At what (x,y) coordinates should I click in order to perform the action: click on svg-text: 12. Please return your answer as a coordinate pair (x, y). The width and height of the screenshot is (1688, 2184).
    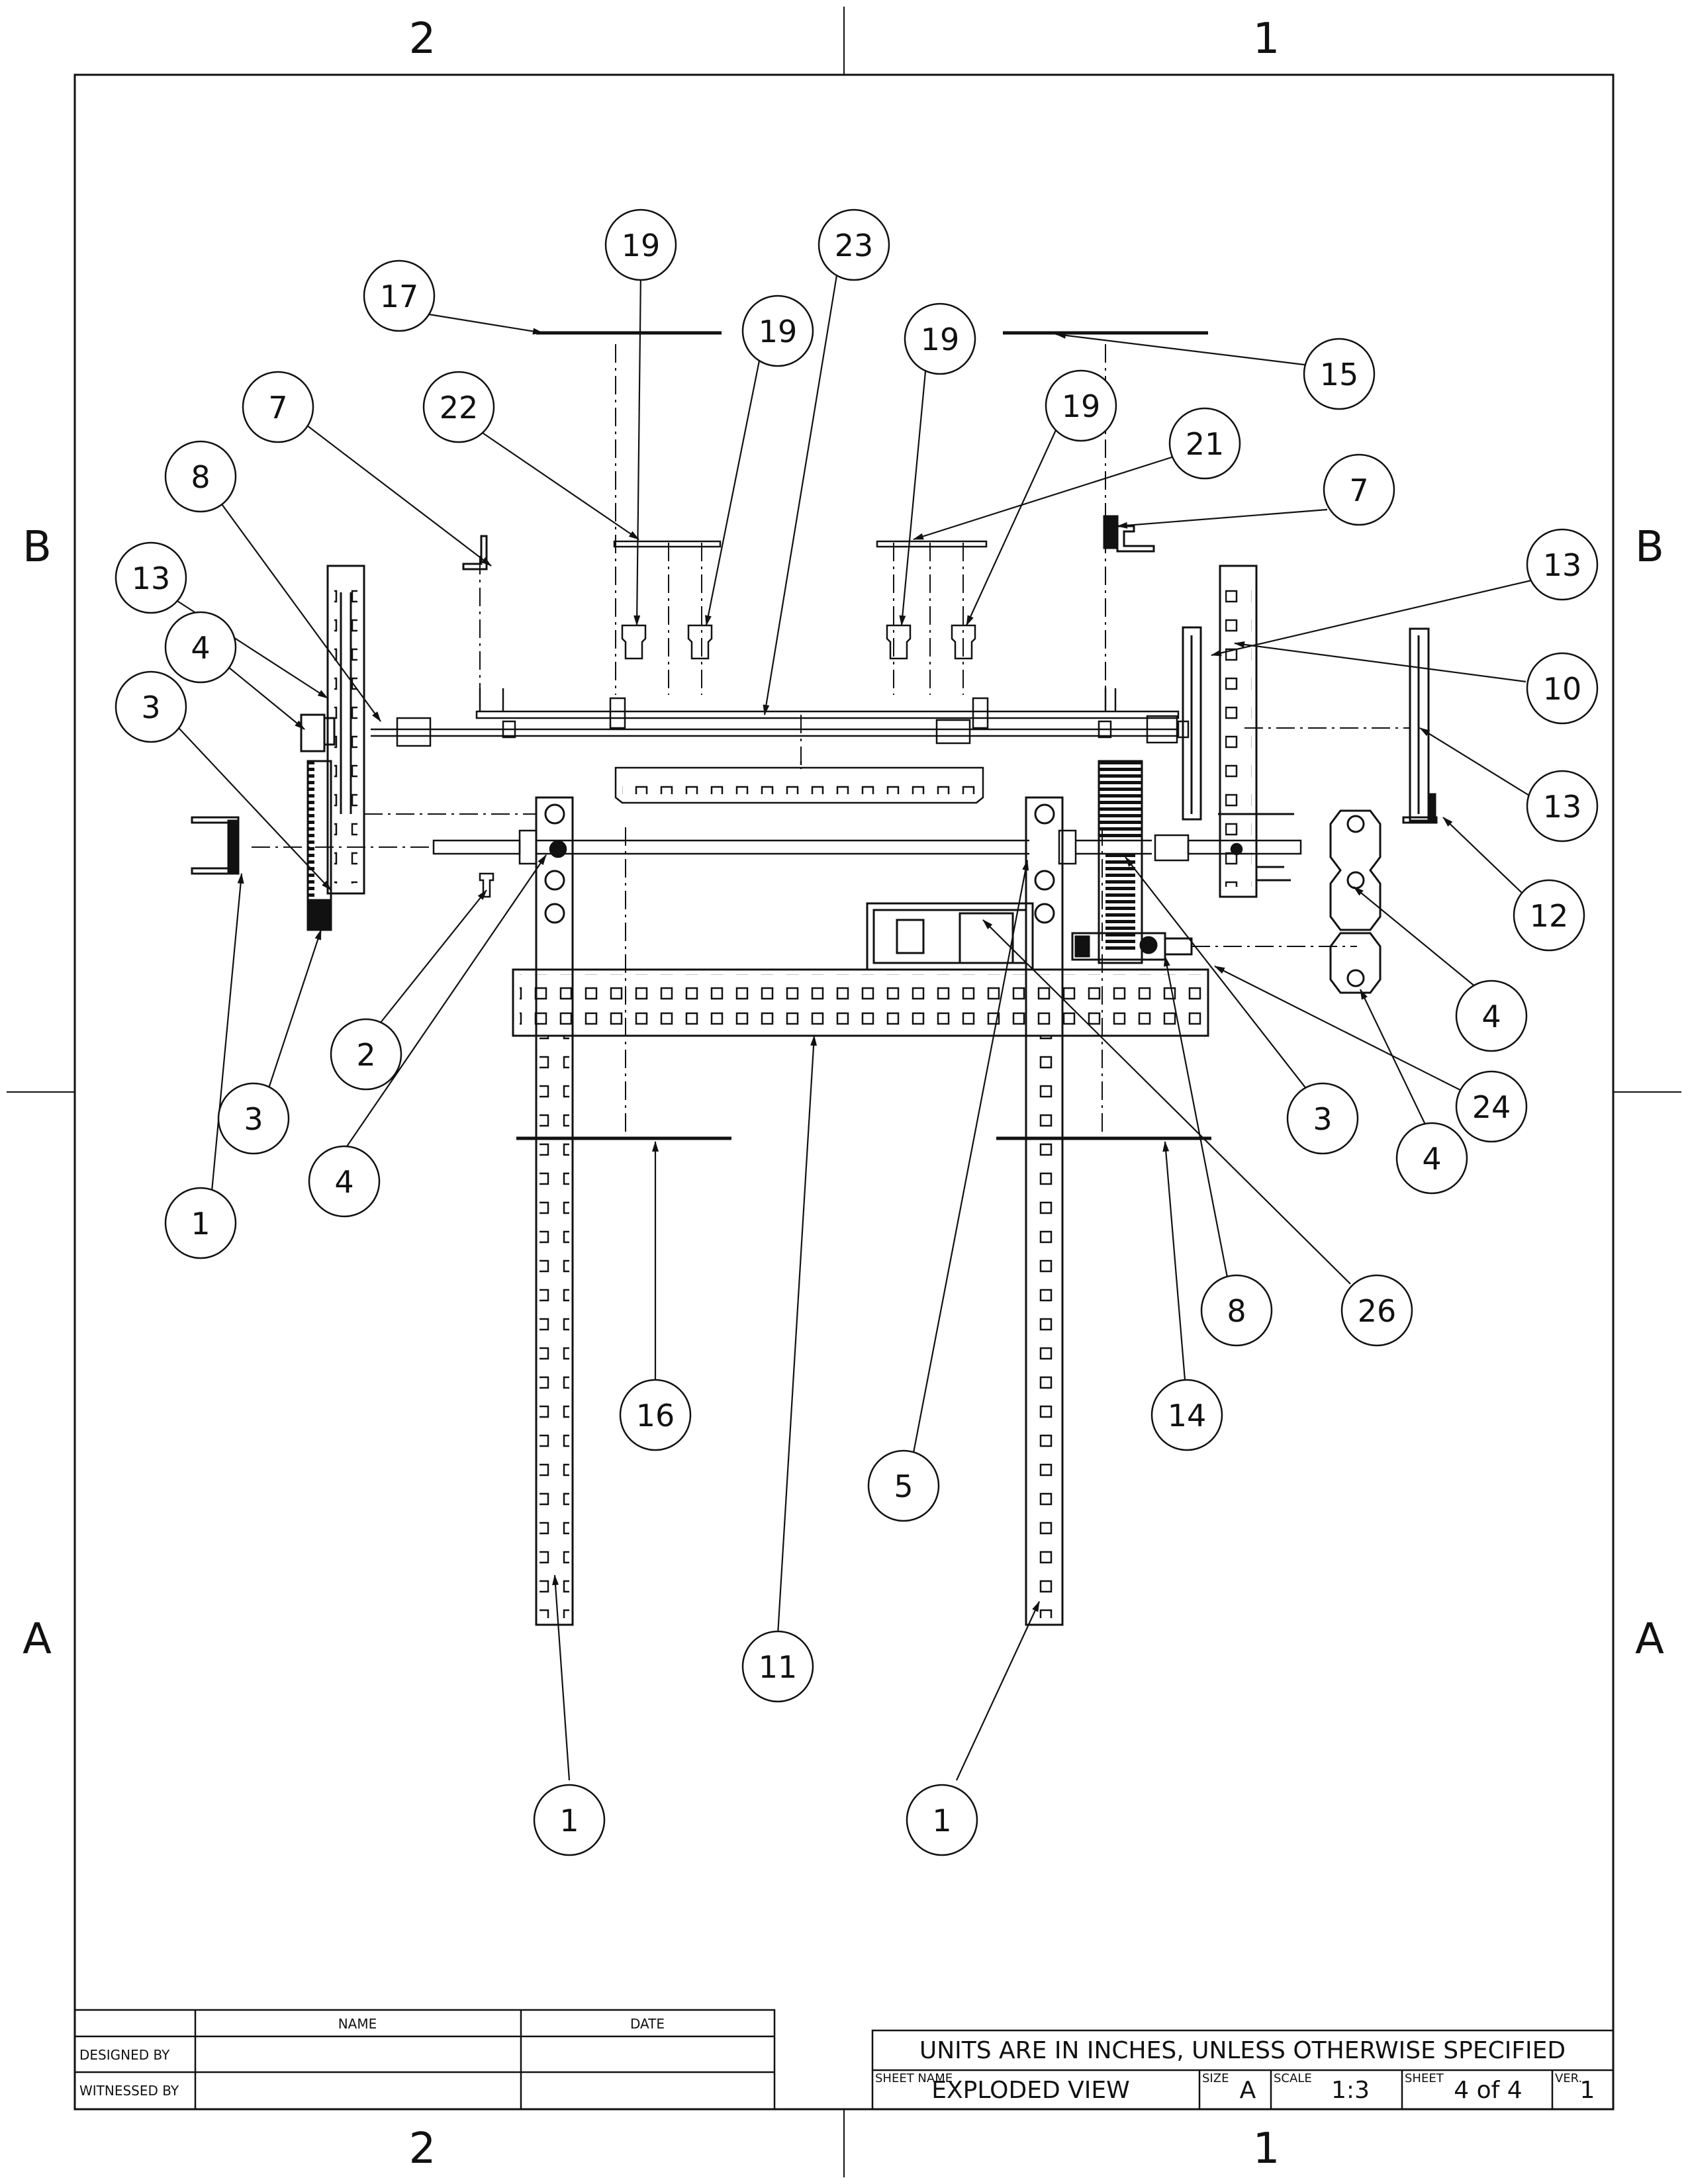
    Looking at the image, I should click on (1549, 916).